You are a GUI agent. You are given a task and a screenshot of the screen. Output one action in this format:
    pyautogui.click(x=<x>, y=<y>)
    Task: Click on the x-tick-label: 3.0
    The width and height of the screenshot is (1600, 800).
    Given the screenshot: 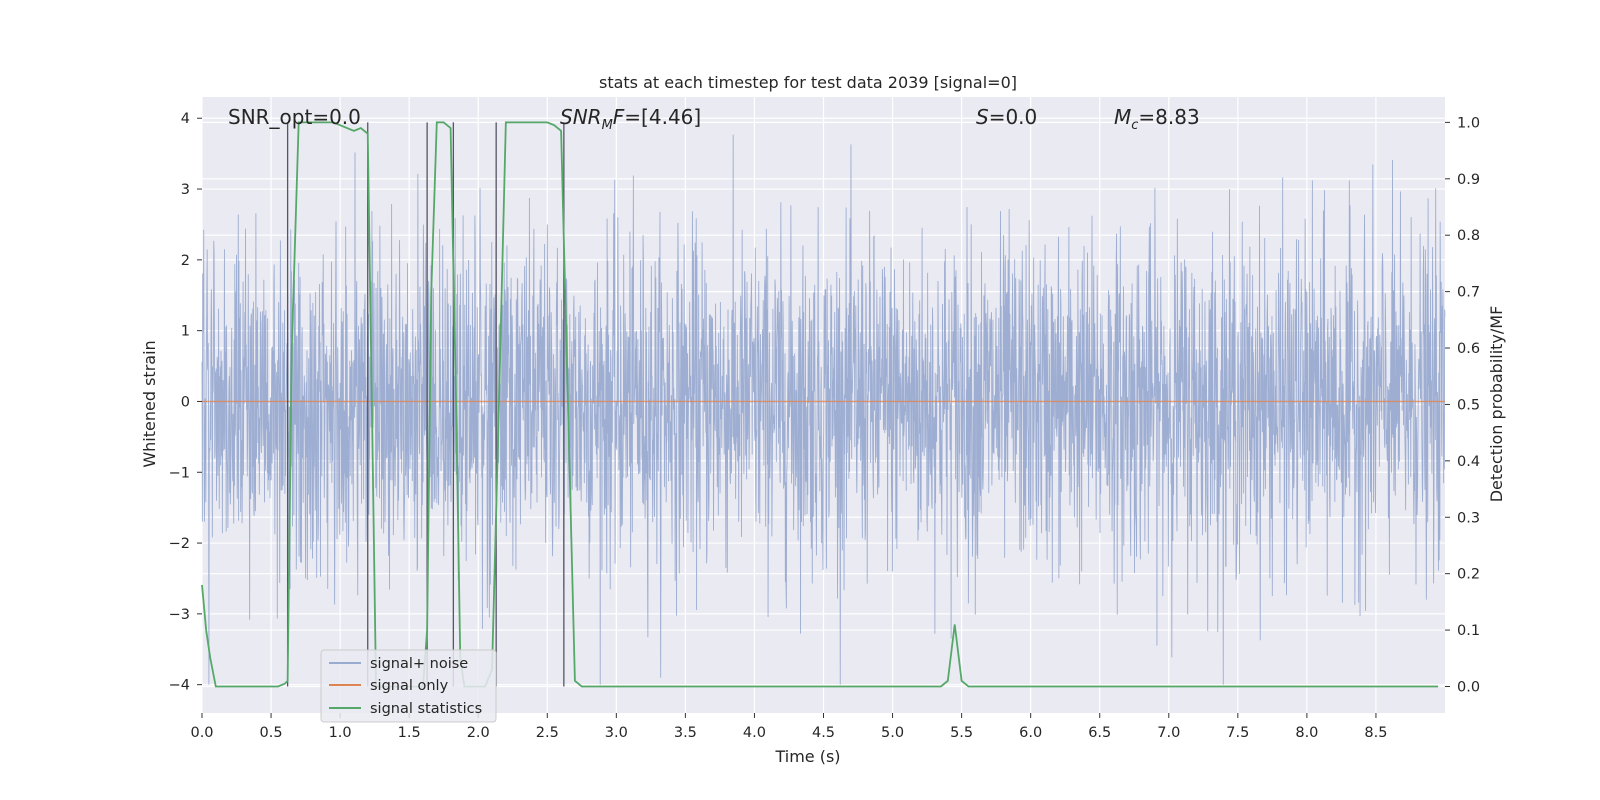 What is the action you would take?
    pyautogui.click(x=616, y=733)
    